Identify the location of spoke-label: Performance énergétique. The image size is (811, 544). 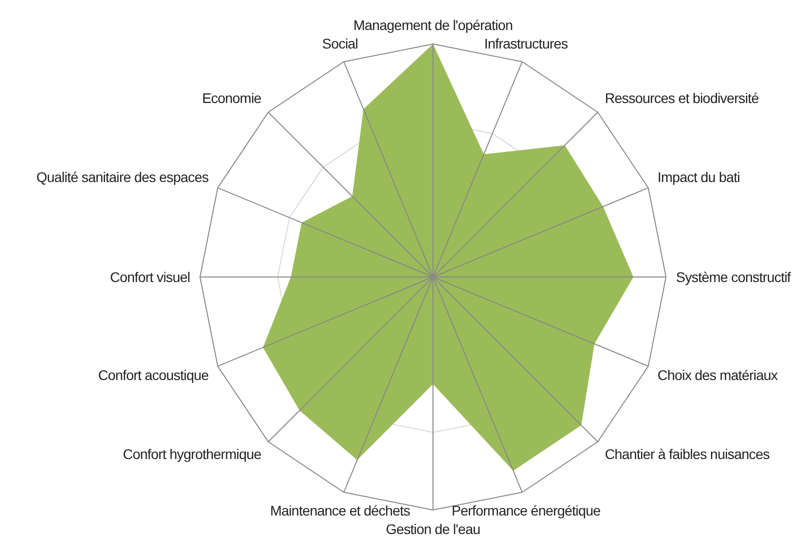
(526, 510).